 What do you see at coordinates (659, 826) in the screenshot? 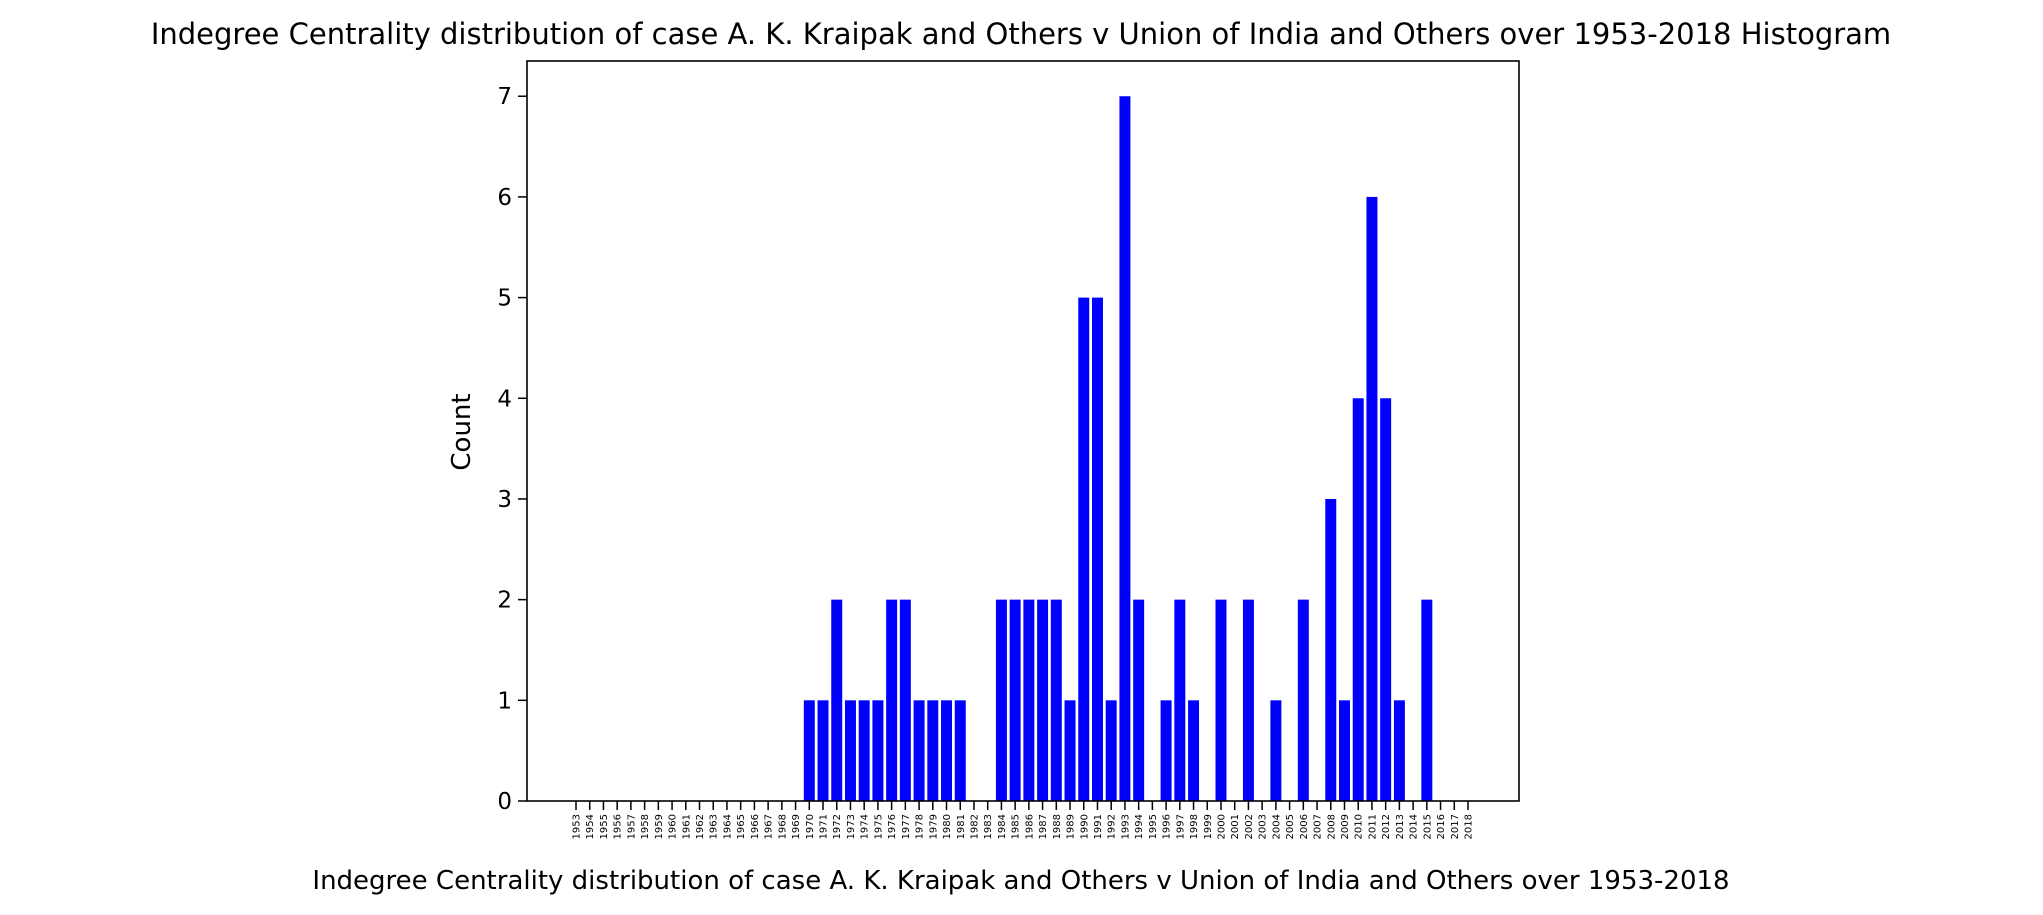
I see `x-tick-label: 1959` at bounding box center [659, 826].